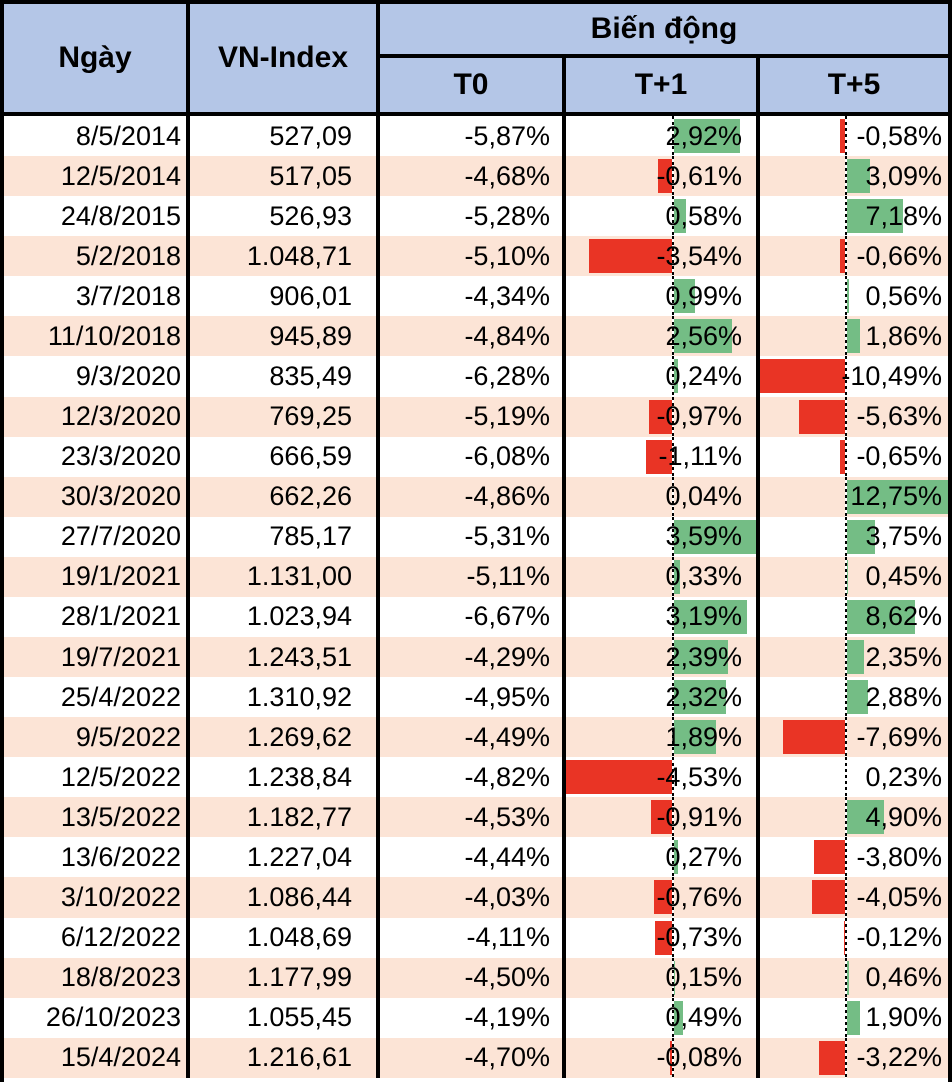 The height and width of the screenshot is (1082, 952). Describe the element at coordinates (663, 857) in the screenshot. I see `cell-t1: 0,27%` at that location.